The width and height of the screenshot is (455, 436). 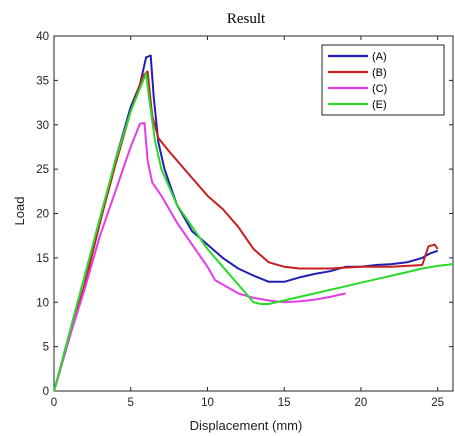 I want to click on y-tick-label: 25, so click(x=42, y=170).